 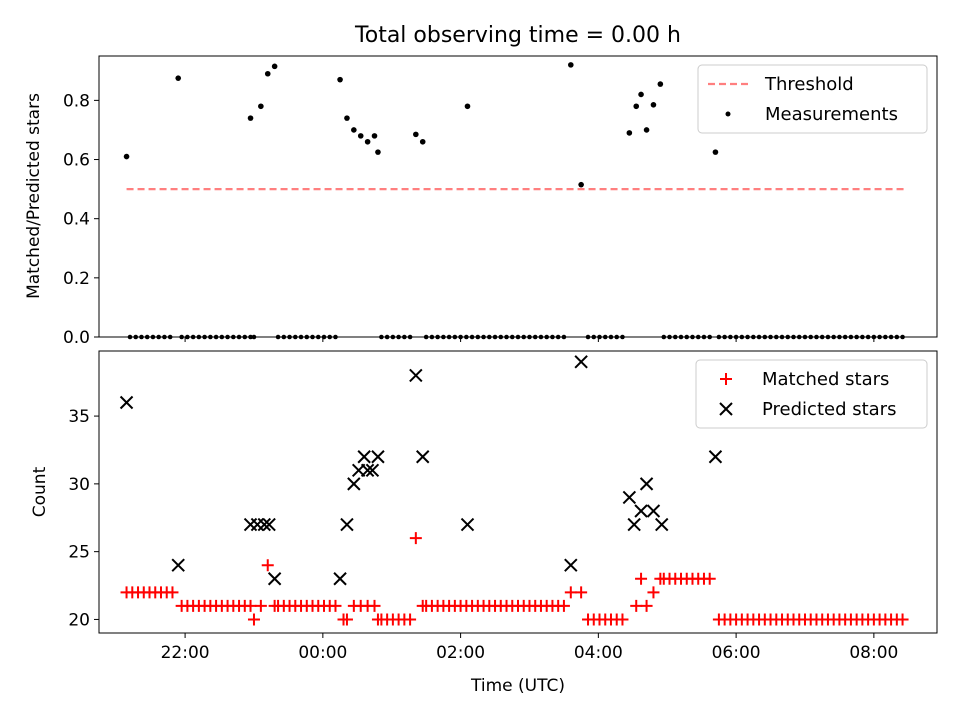 What do you see at coordinates (79, 417) in the screenshot?
I see `count-y-tick-label: 35` at bounding box center [79, 417].